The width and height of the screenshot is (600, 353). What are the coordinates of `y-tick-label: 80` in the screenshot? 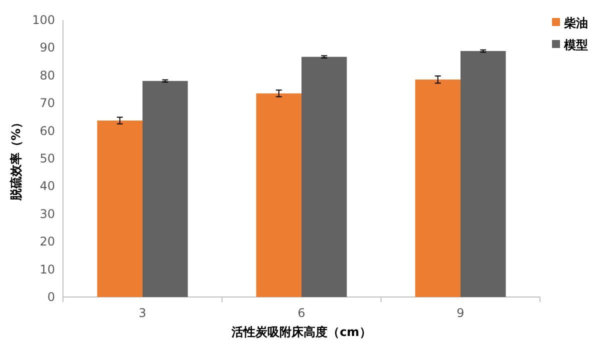 It's located at (47, 75).